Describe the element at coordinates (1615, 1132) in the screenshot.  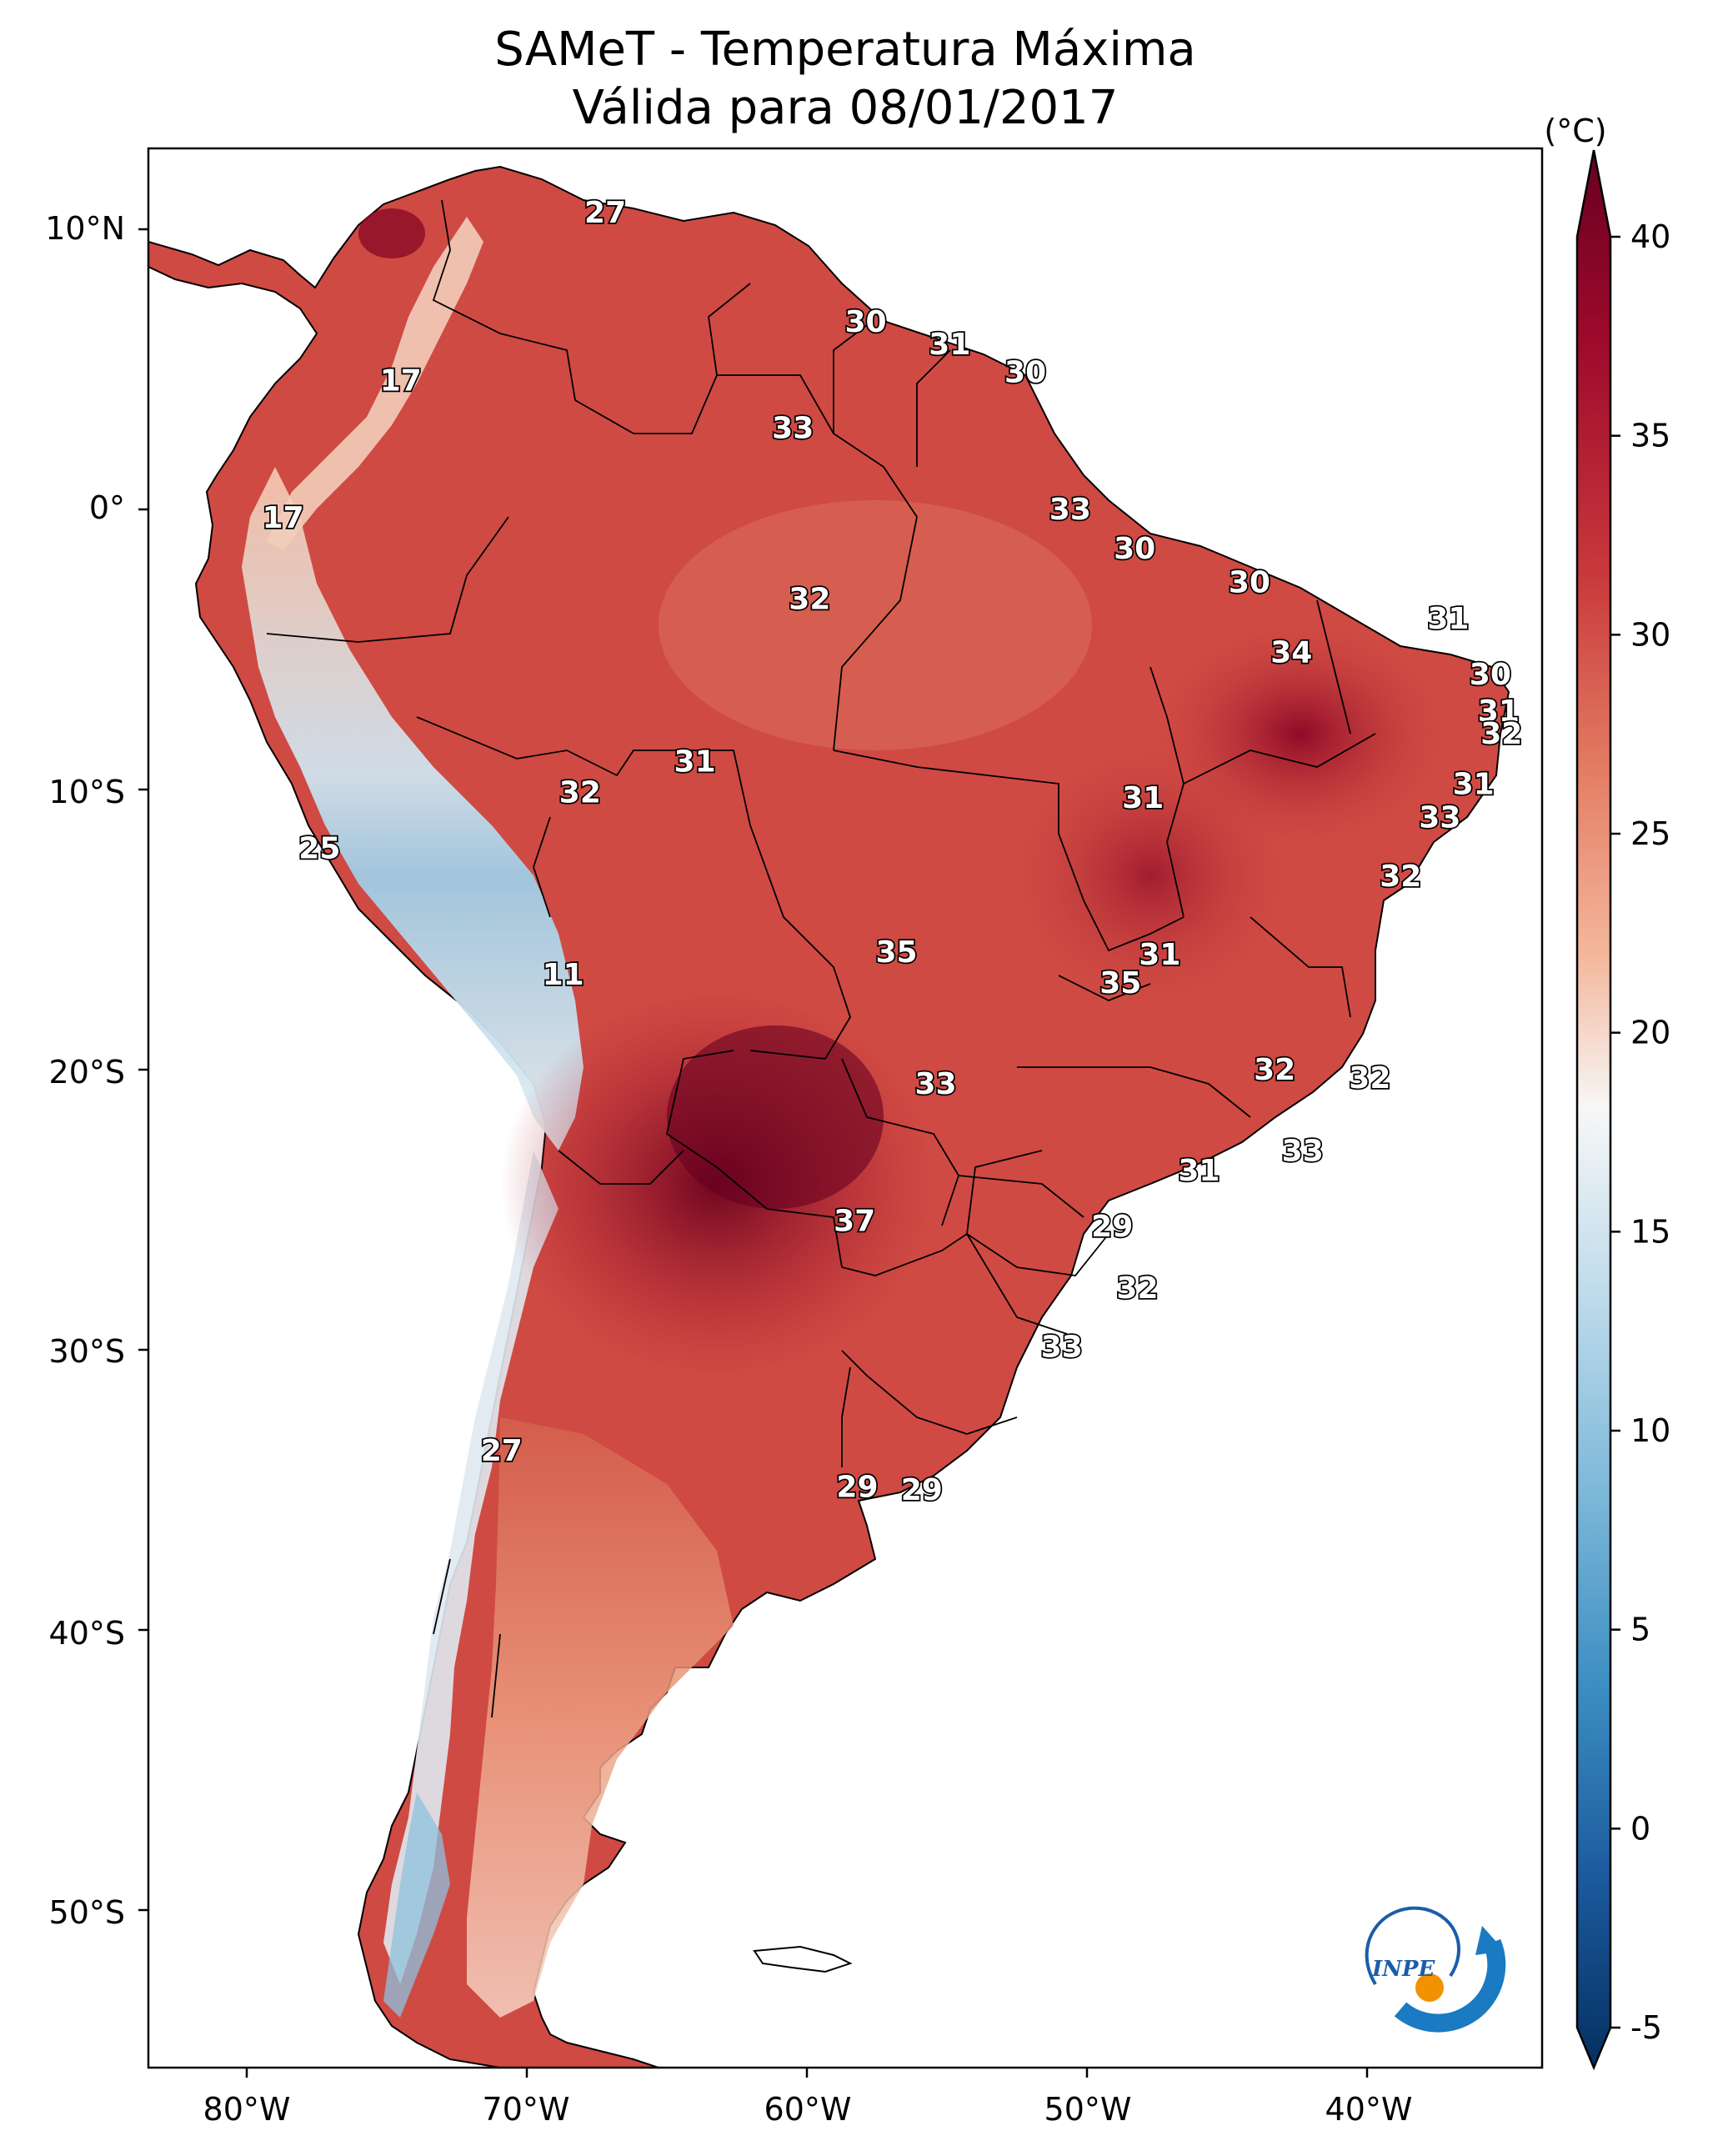
I see `colorbar-tick-marks` at that location.